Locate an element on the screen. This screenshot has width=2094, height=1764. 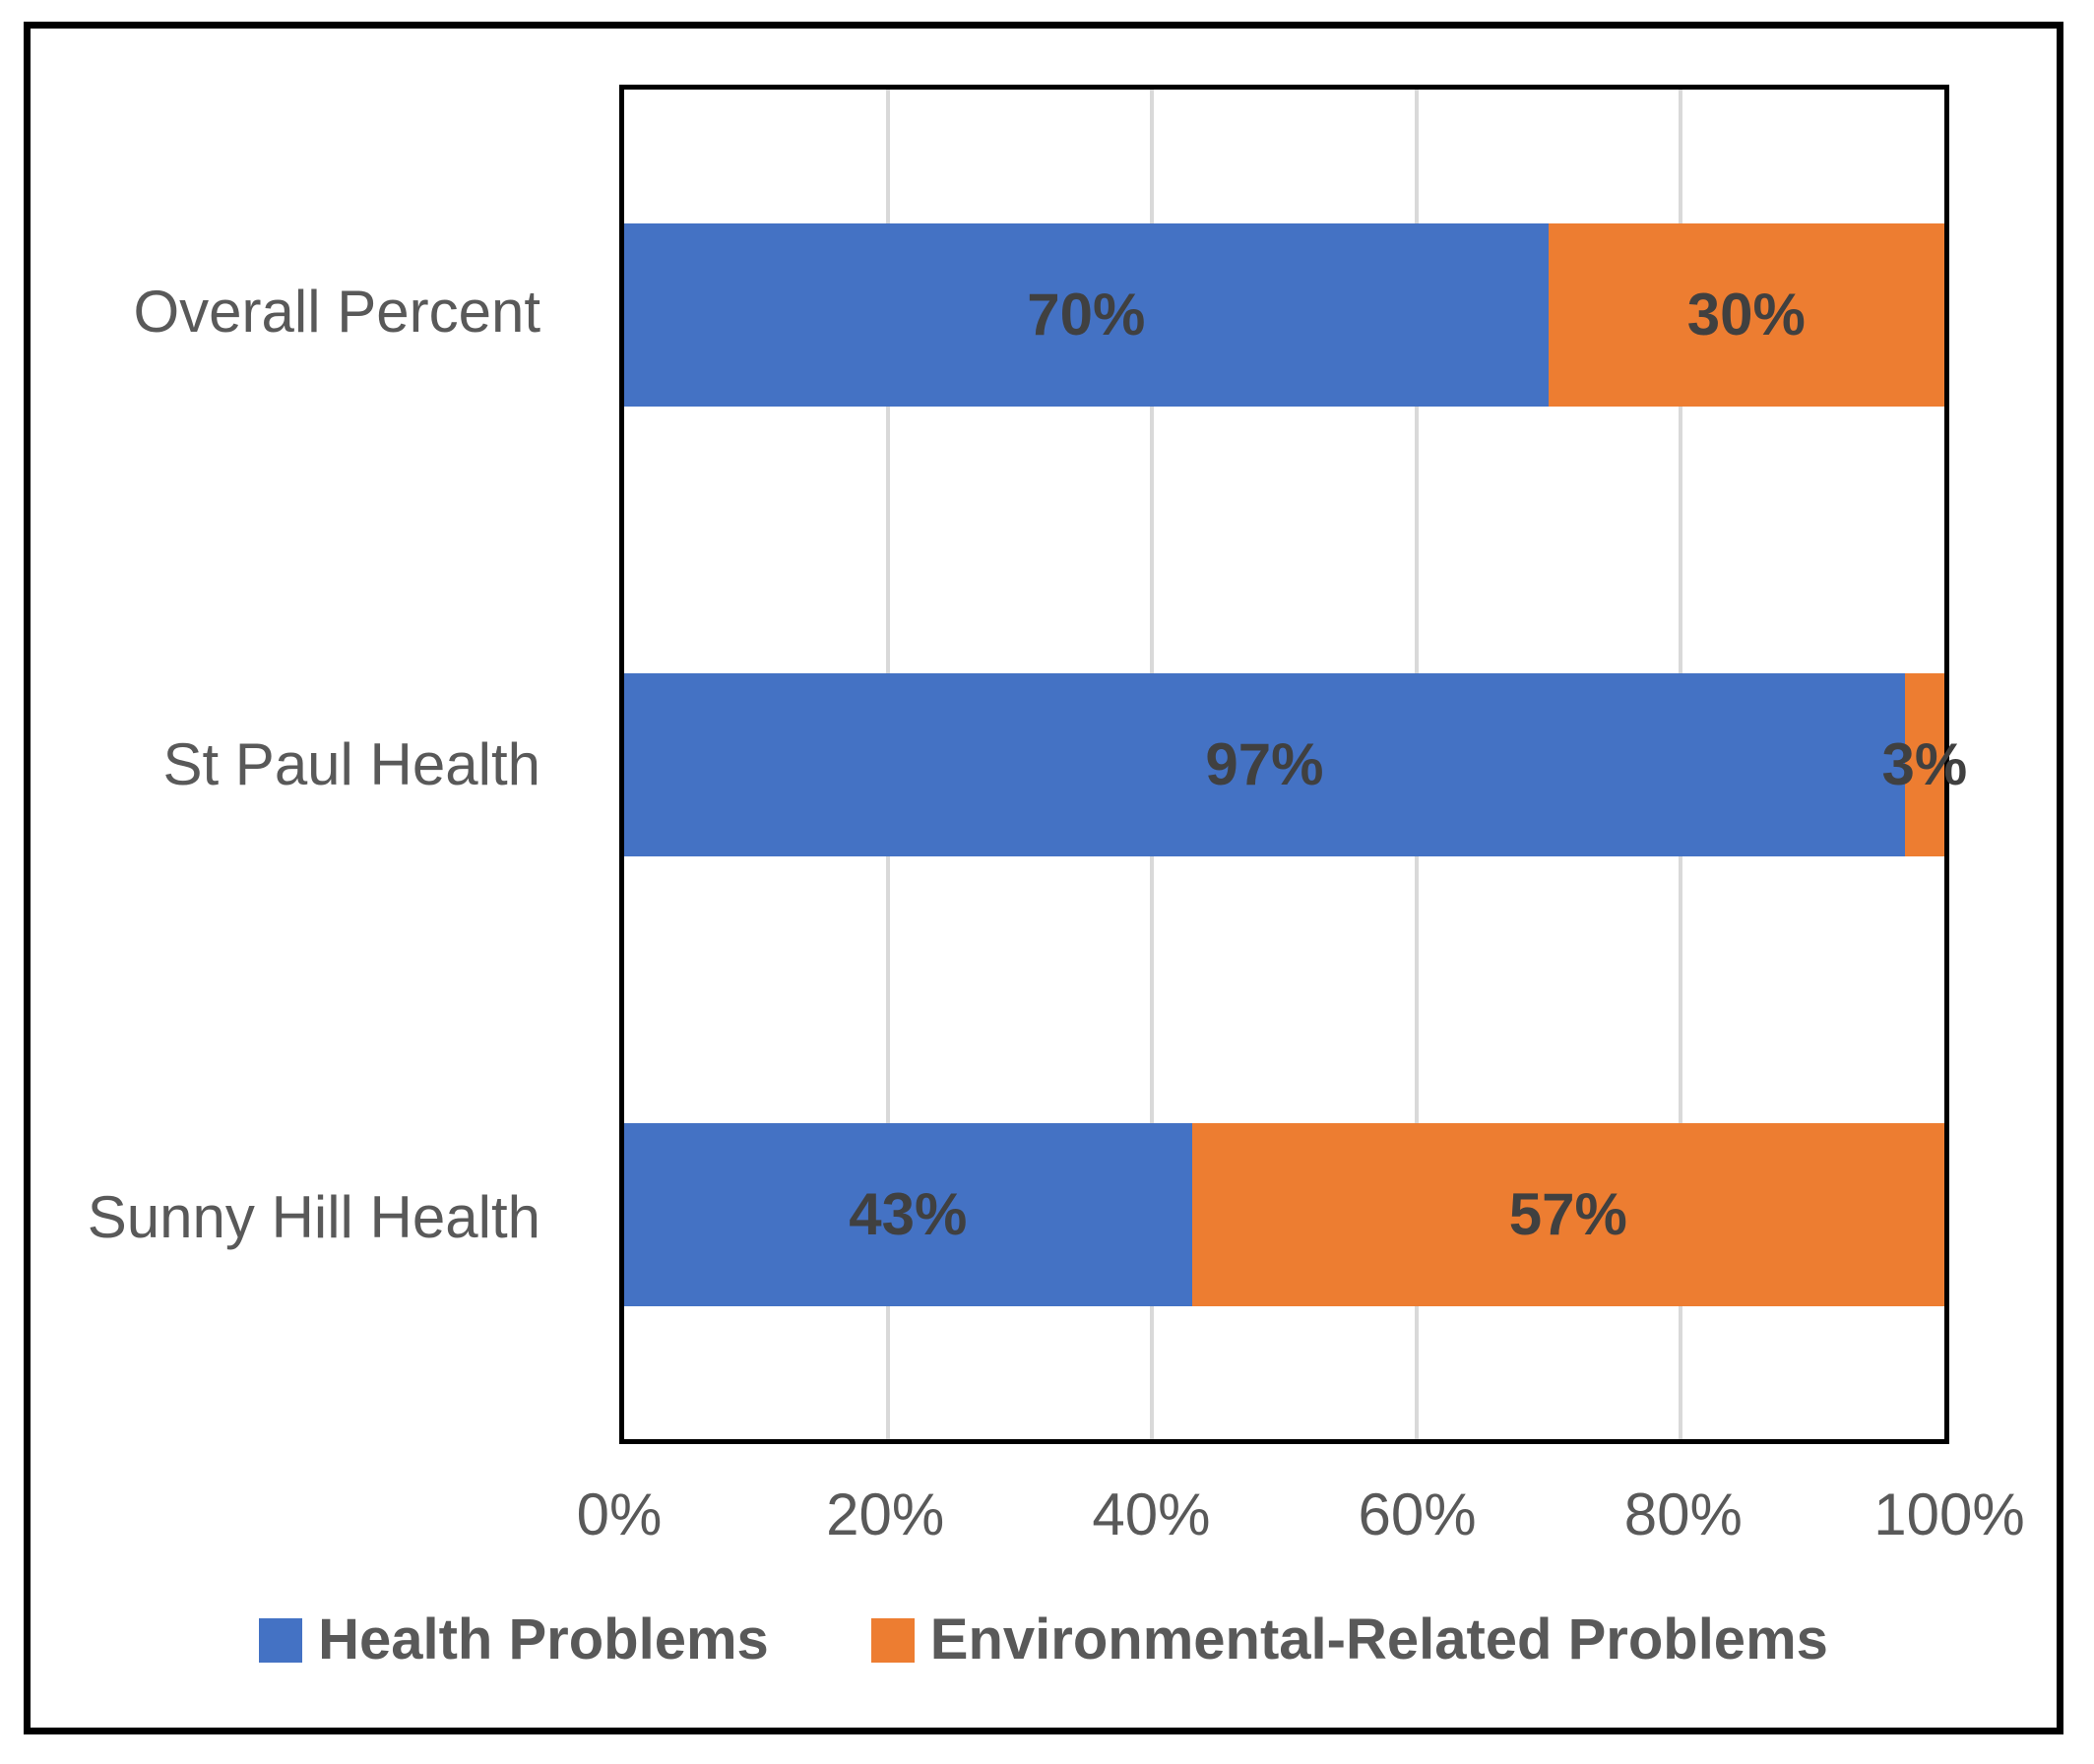
legend-item: Health Problems is located at coordinates (514, 1640).